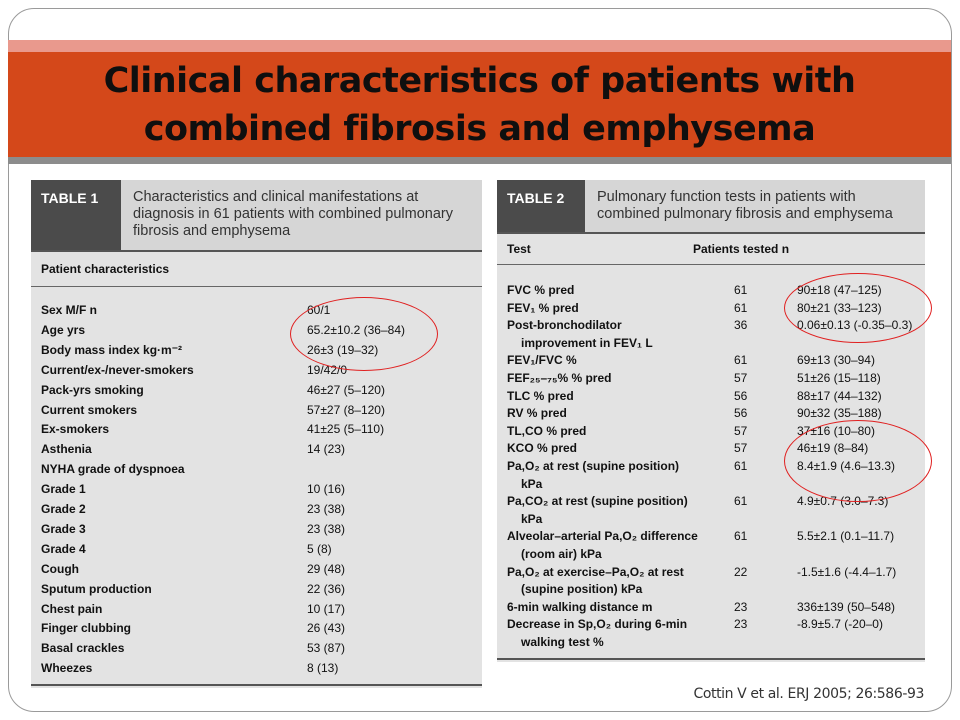 The image size is (960, 720). Describe the element at coordinates (582, 589) in the screenshot. I see `table2-row-label: (supine position) kPa` at that location.